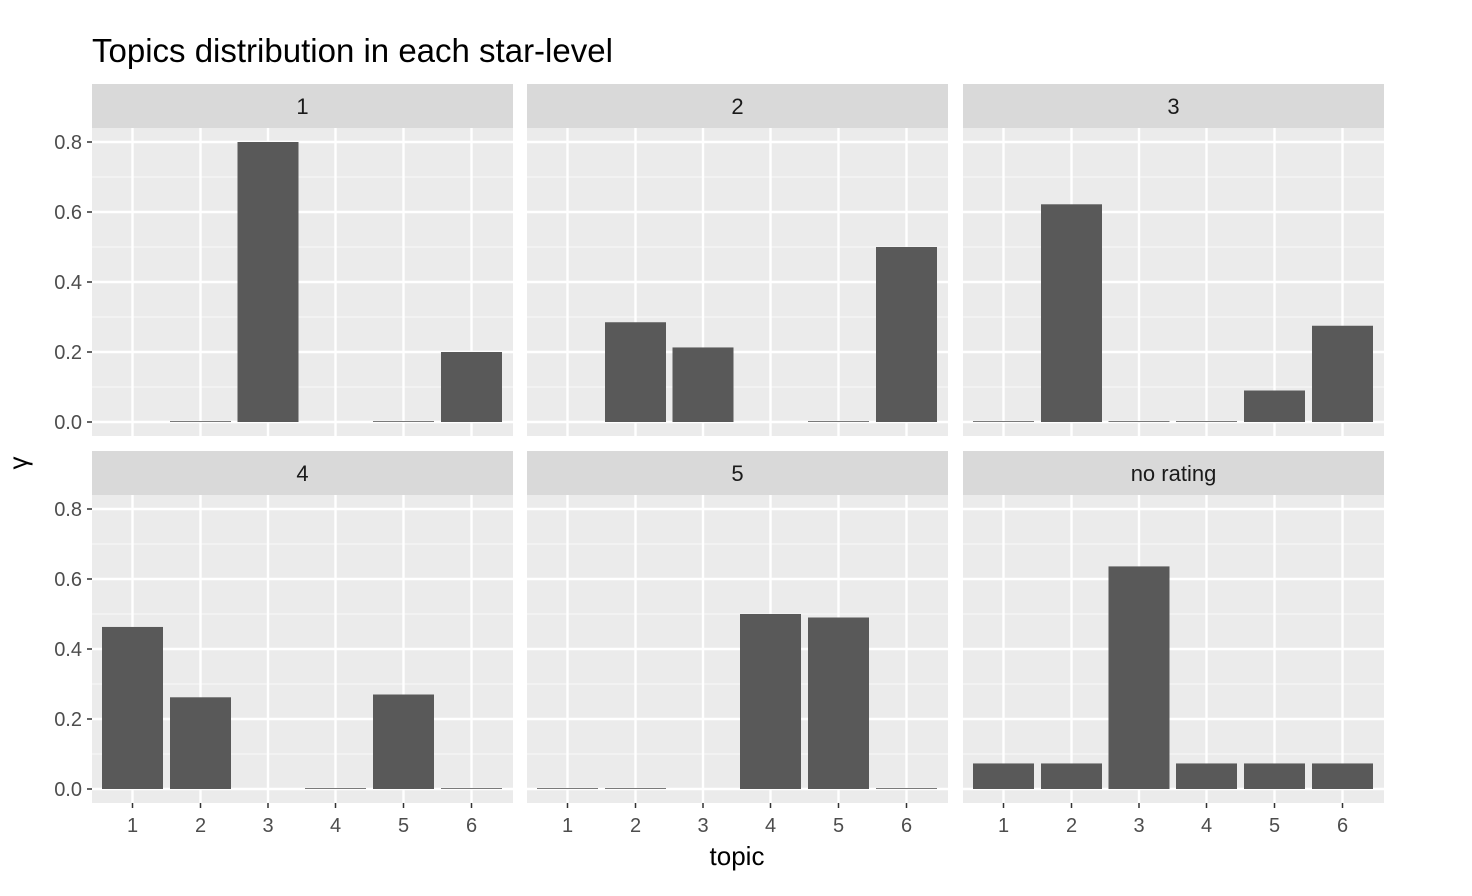 The height and width of the screenshot is (896, 1472). I want to click on facet-strip-label: no rating, so click(1174, 473).